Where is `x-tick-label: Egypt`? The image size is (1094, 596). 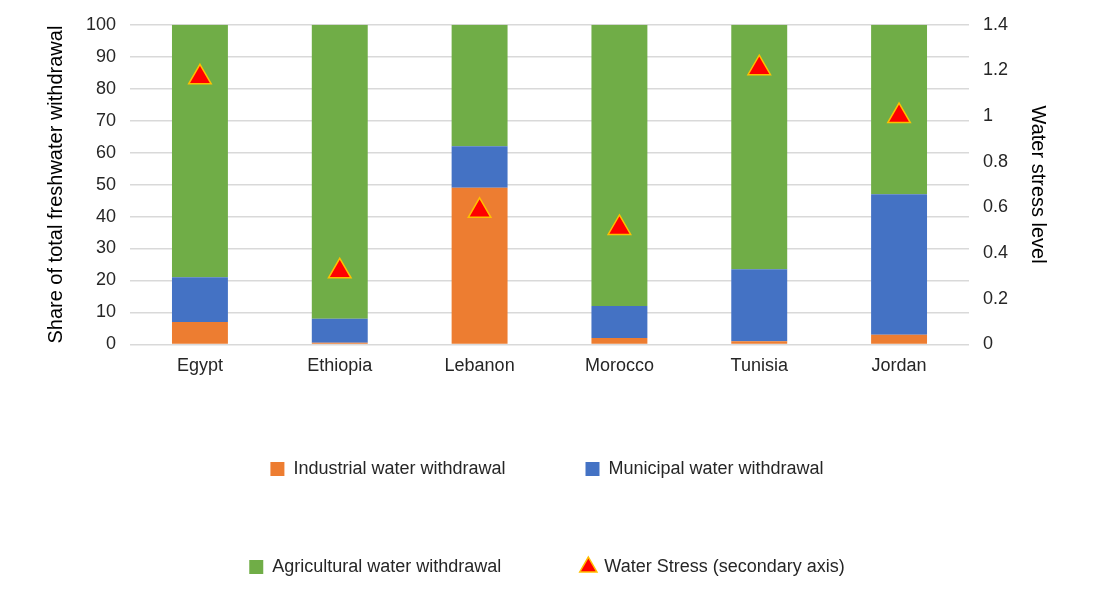 x-tick-label: Egypt is located at coordinates (199, 365).